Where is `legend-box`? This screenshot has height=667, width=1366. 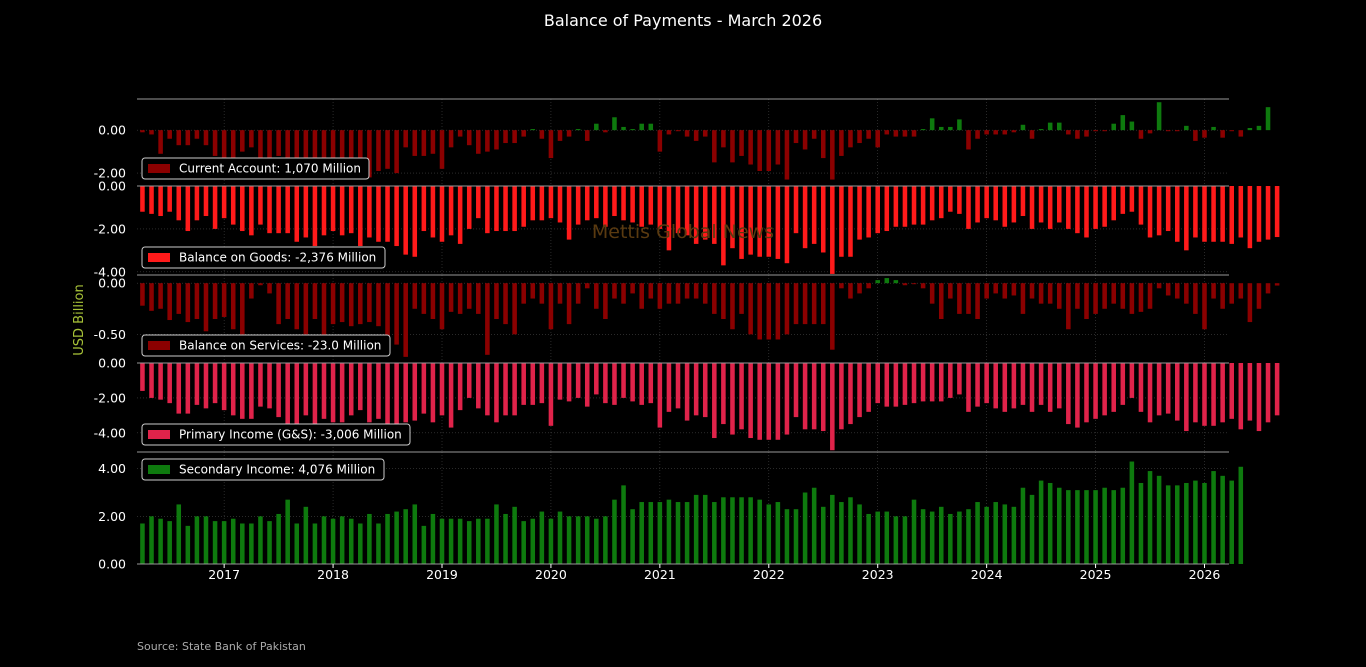 legend-box is located at coordinates (263, 257).